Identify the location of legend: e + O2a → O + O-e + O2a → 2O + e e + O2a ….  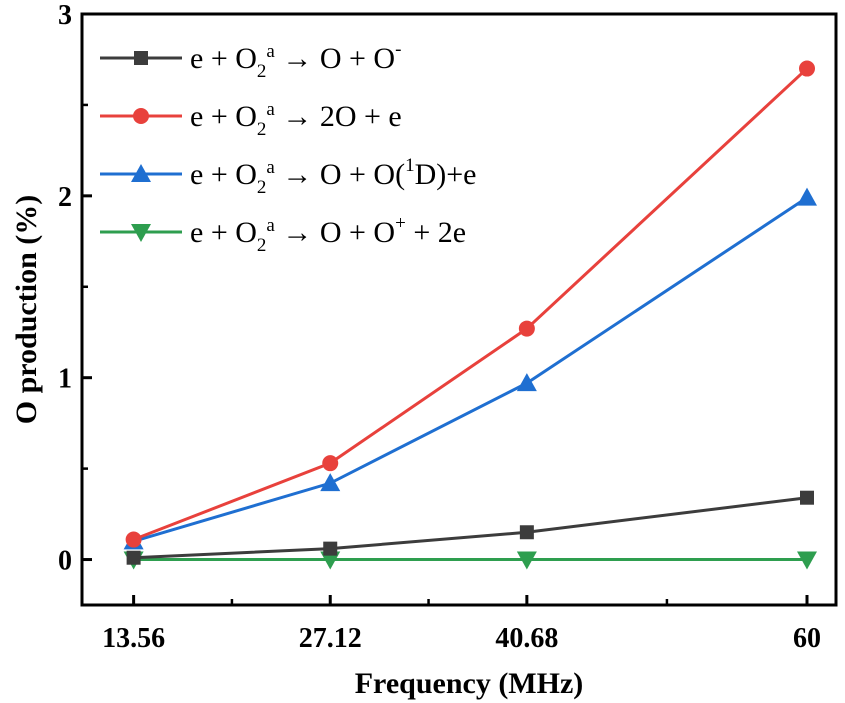
(288, 147).